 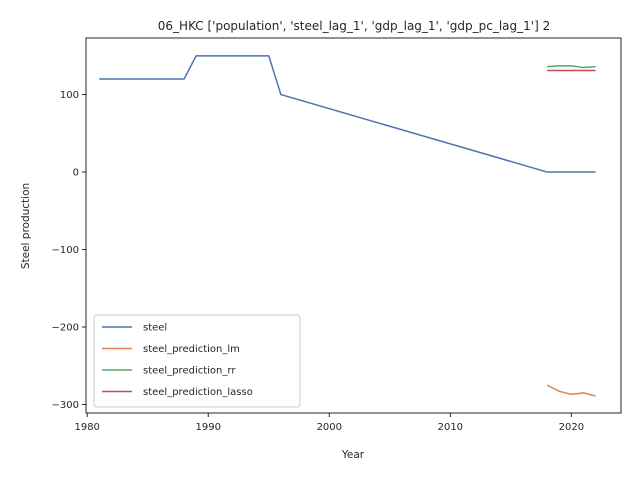 I want to click on y-tick-label: 100, so click(x=69, y=95).